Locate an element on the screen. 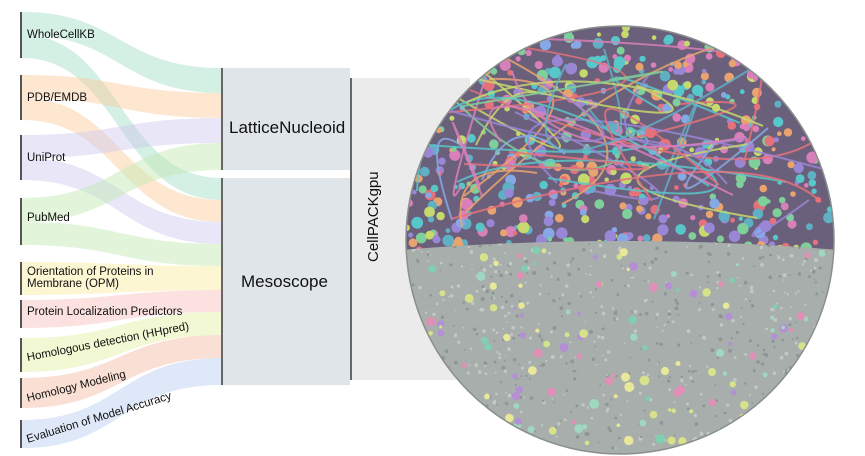 The image size is (865, 456). dna-strand is located at coordinates (498, 198).